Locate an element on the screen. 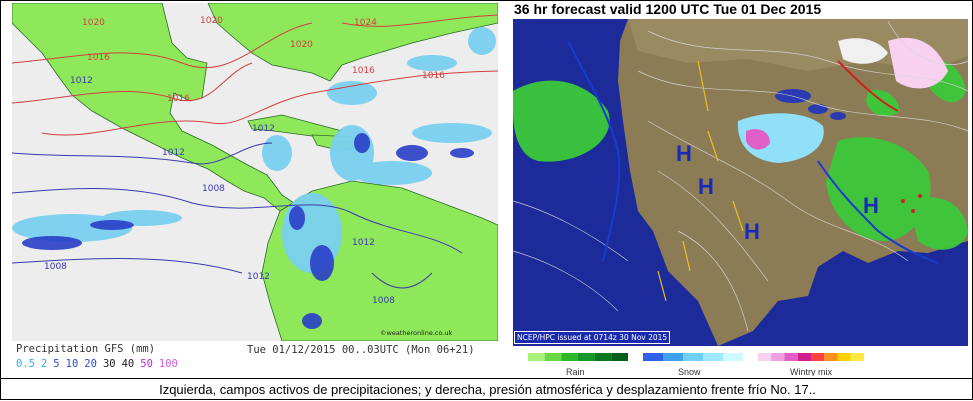  precipitation-valid-time: Tue 01/12/2015 00..03UTC (Mon 06+21) is located at coordinates (361, 350).